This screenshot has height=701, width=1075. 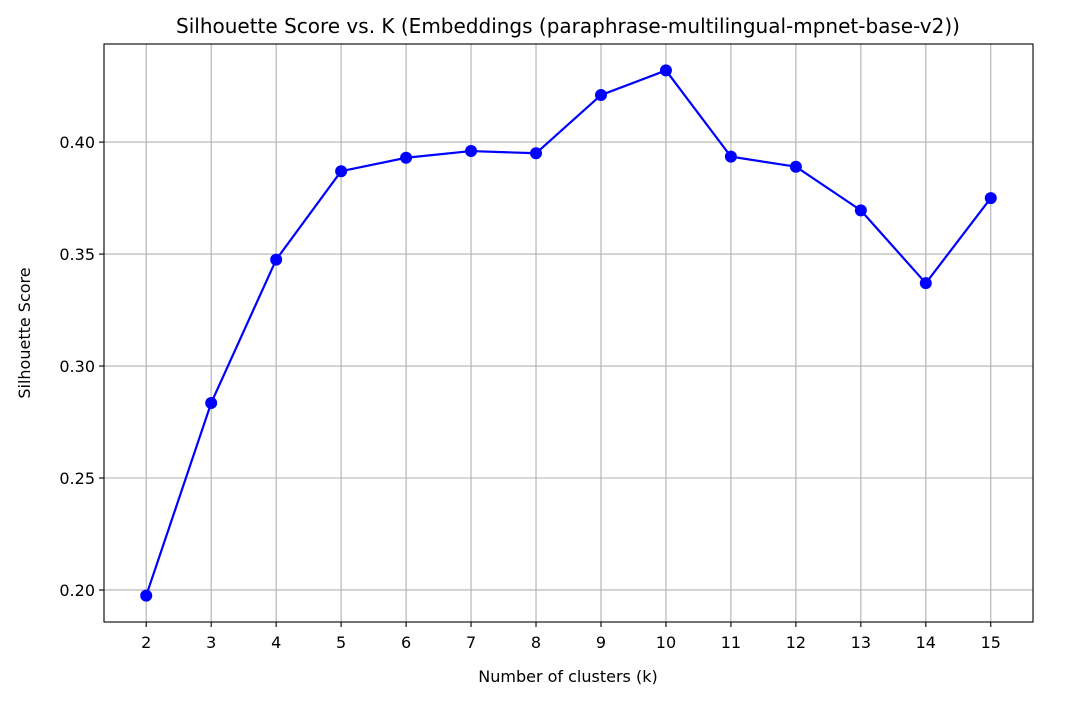 I want to click on x-tick-label: 14, so click(x=926, y=642).